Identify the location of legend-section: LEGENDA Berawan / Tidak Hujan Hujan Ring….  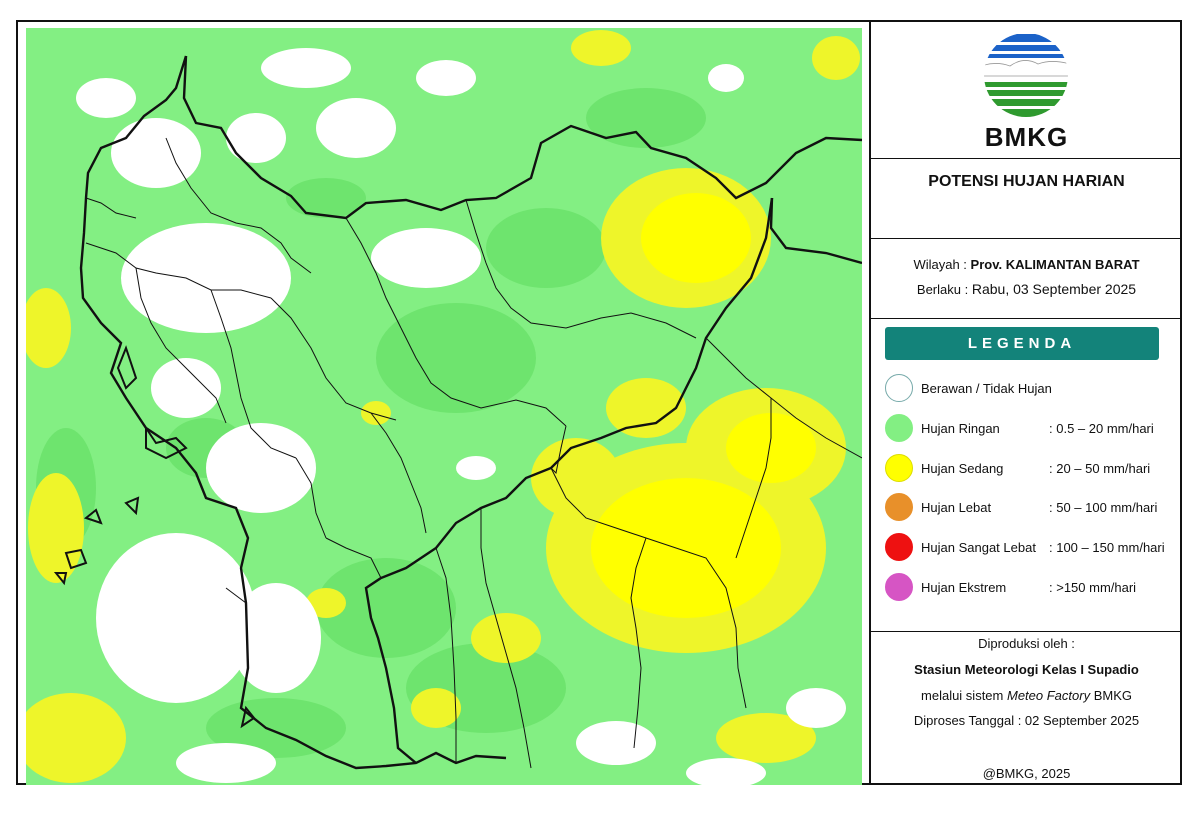
(1026, 475).